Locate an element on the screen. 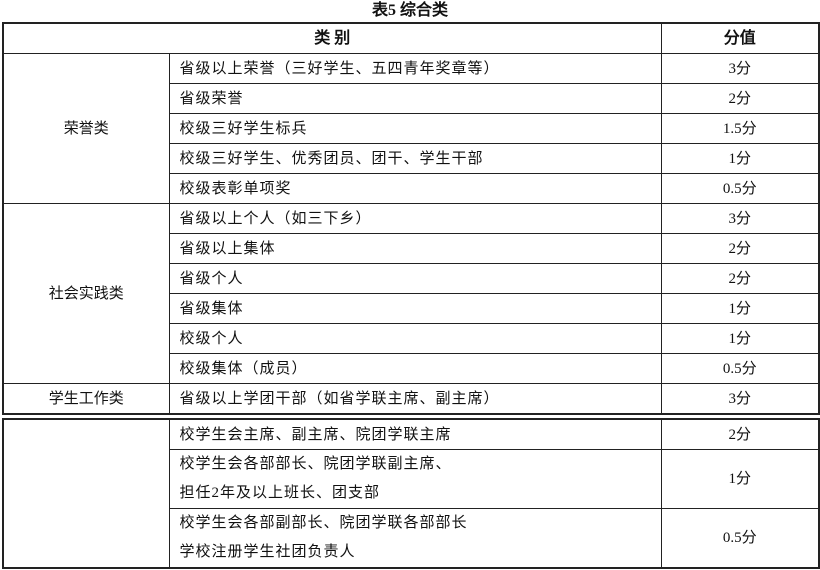  category-cell: 学生工作类 is located at coordinates (86, 399).